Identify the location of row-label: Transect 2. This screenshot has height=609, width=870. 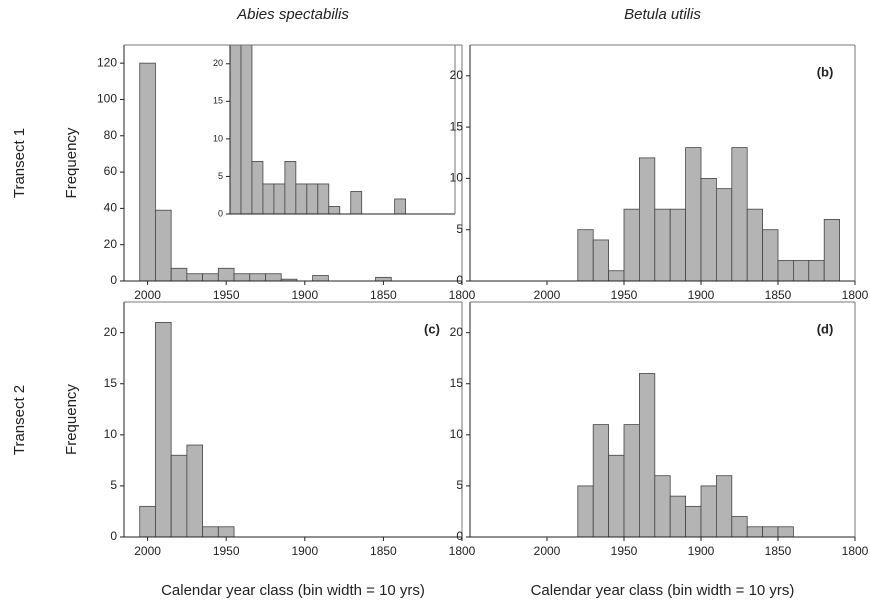
(19, 420).